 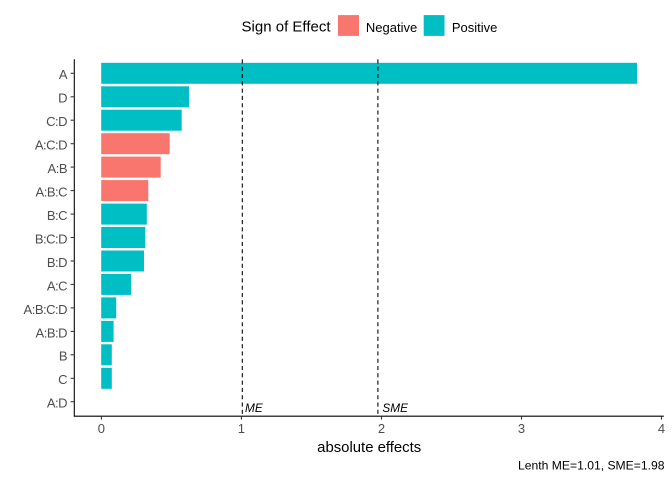 I want to click on svg-text: absolute effects, so click(x=369, y=448).